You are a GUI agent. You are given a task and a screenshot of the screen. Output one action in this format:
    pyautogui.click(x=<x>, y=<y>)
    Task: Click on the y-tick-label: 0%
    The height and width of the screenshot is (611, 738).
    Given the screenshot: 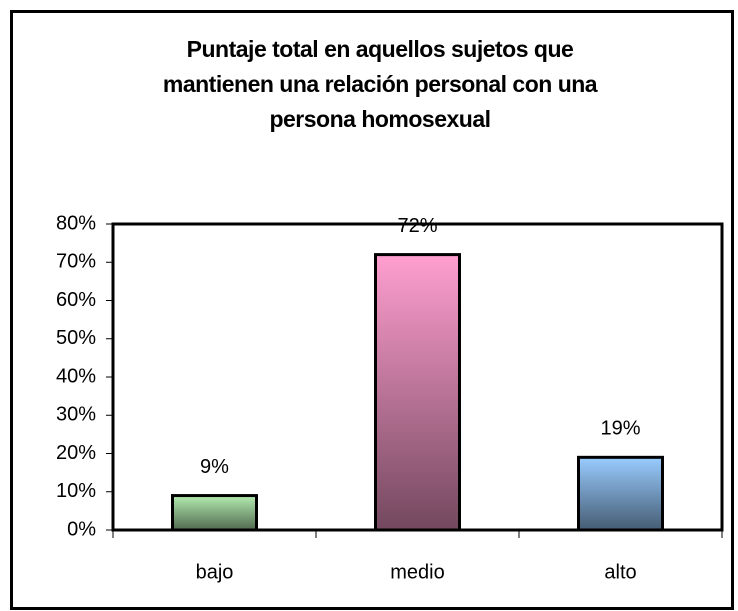 What is the action you would take?
    pyautogui.click(x=81, y=529)
    